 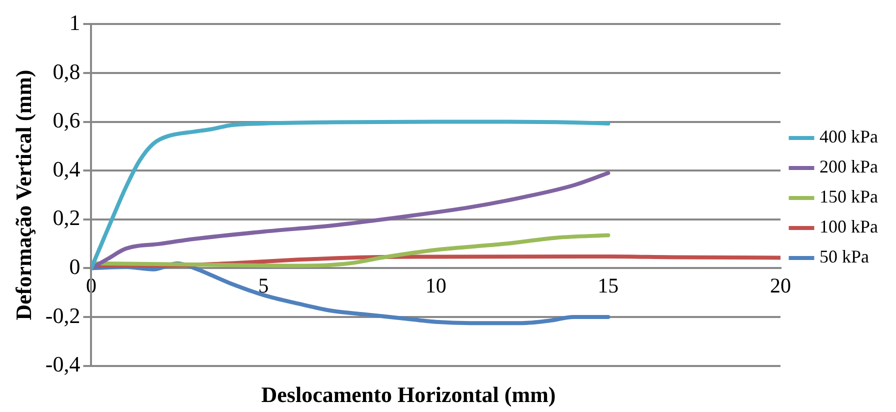 I want to click on y-tick-label: 1, so click(x=74, y=22).